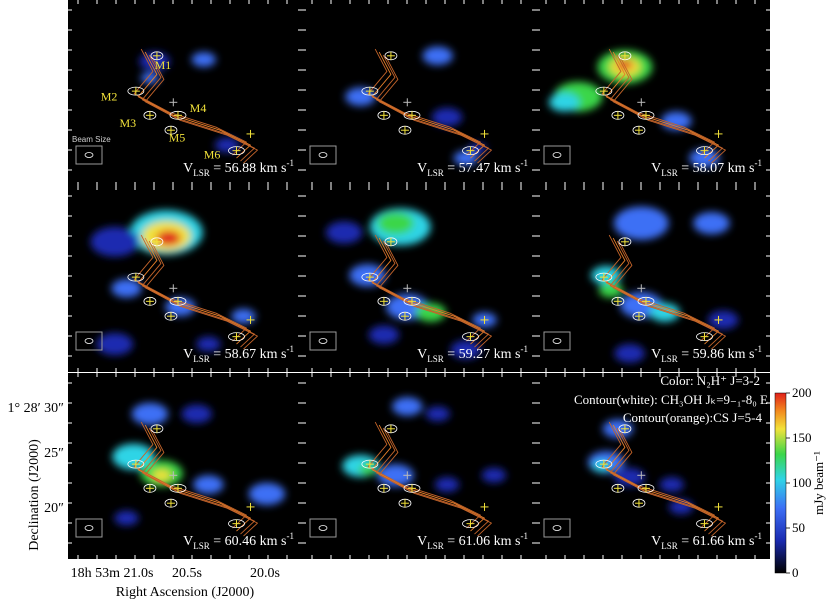 Image resolution: width=830 pixels, height=600 pixels. Describe the element at coordinates (238, 354) in the screenshot. I see `velocity-label: VLSR = 58.67 km s-1` at that location.